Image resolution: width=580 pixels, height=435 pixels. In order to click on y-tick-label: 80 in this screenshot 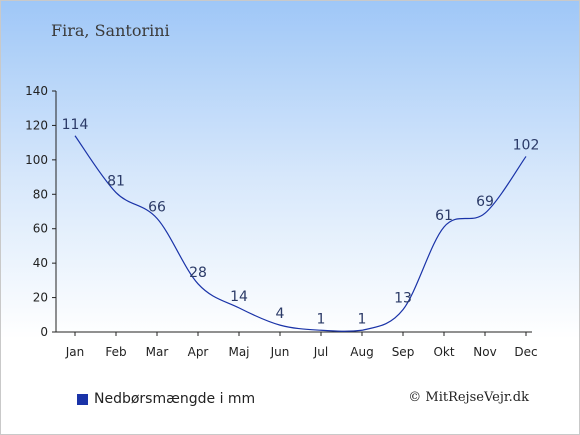, I will do `click(40, 194)`.